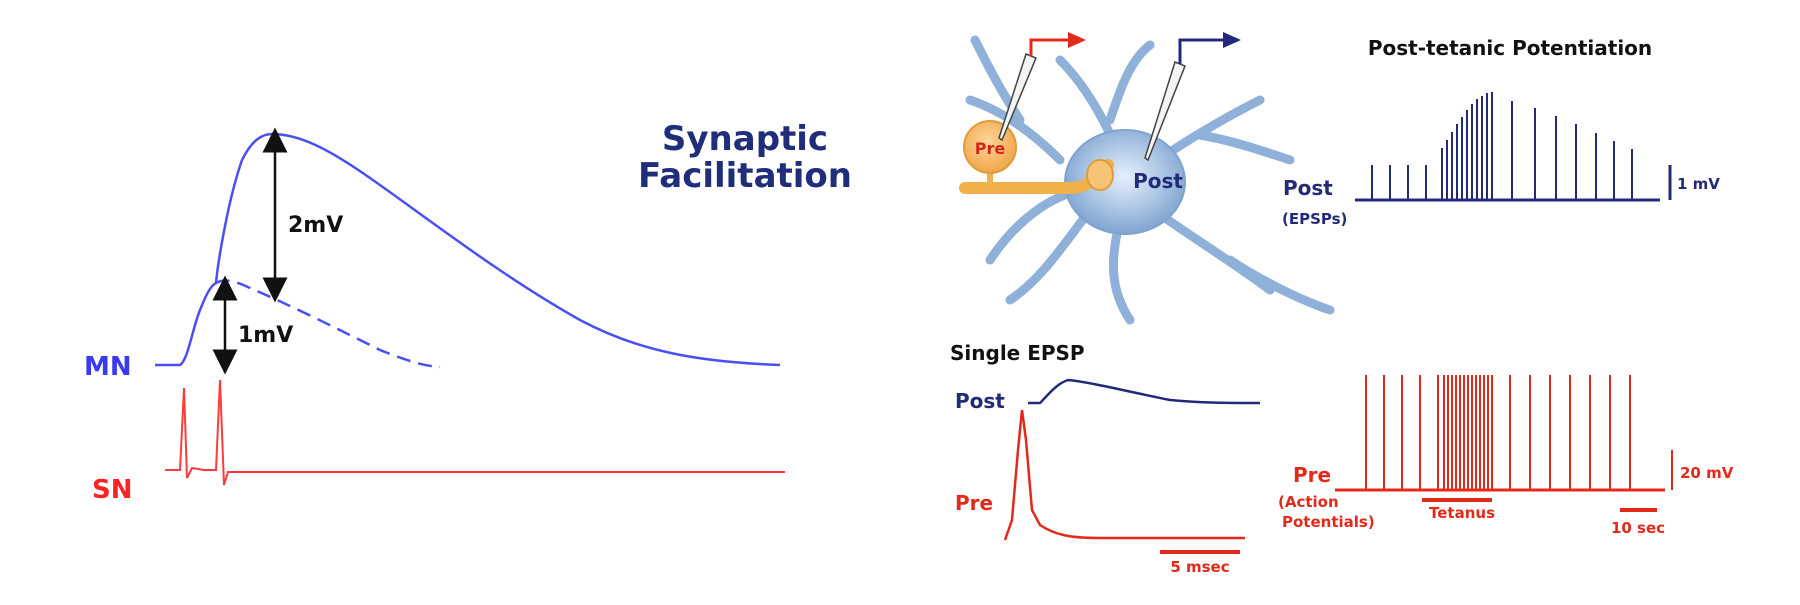  What do you see at coordinates (1462, 513) in the screenshot?
I see `tetanus-label: Tetanus` at bounding box center [1462, 513].